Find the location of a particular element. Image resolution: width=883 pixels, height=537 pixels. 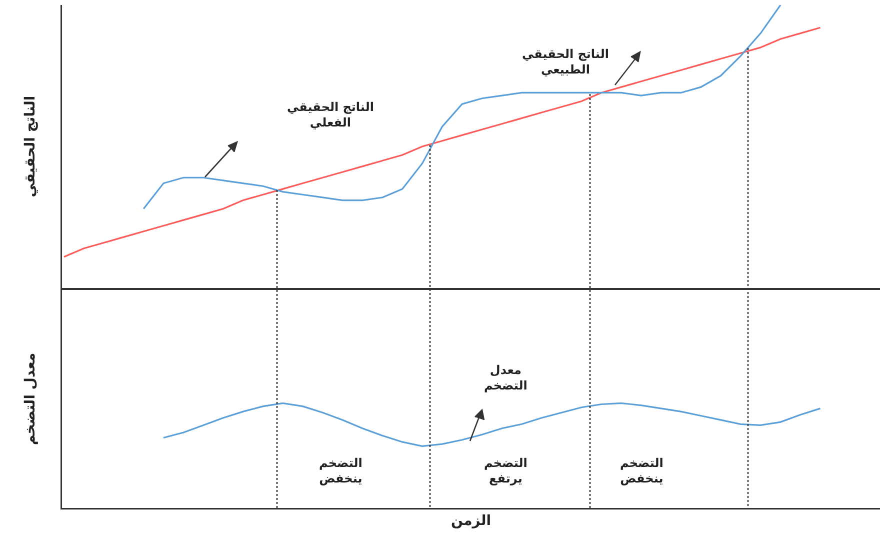

y-axis-title: معدل التضخم is located at coordinates (30, 399).